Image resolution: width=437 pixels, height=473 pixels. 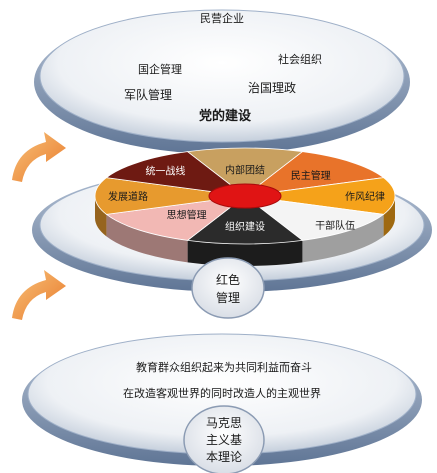 What do you see at coordinates (365, 196) in the screenshot?
I see `pie-sector-label: 作风纪律` at bounding box center [365, 196].